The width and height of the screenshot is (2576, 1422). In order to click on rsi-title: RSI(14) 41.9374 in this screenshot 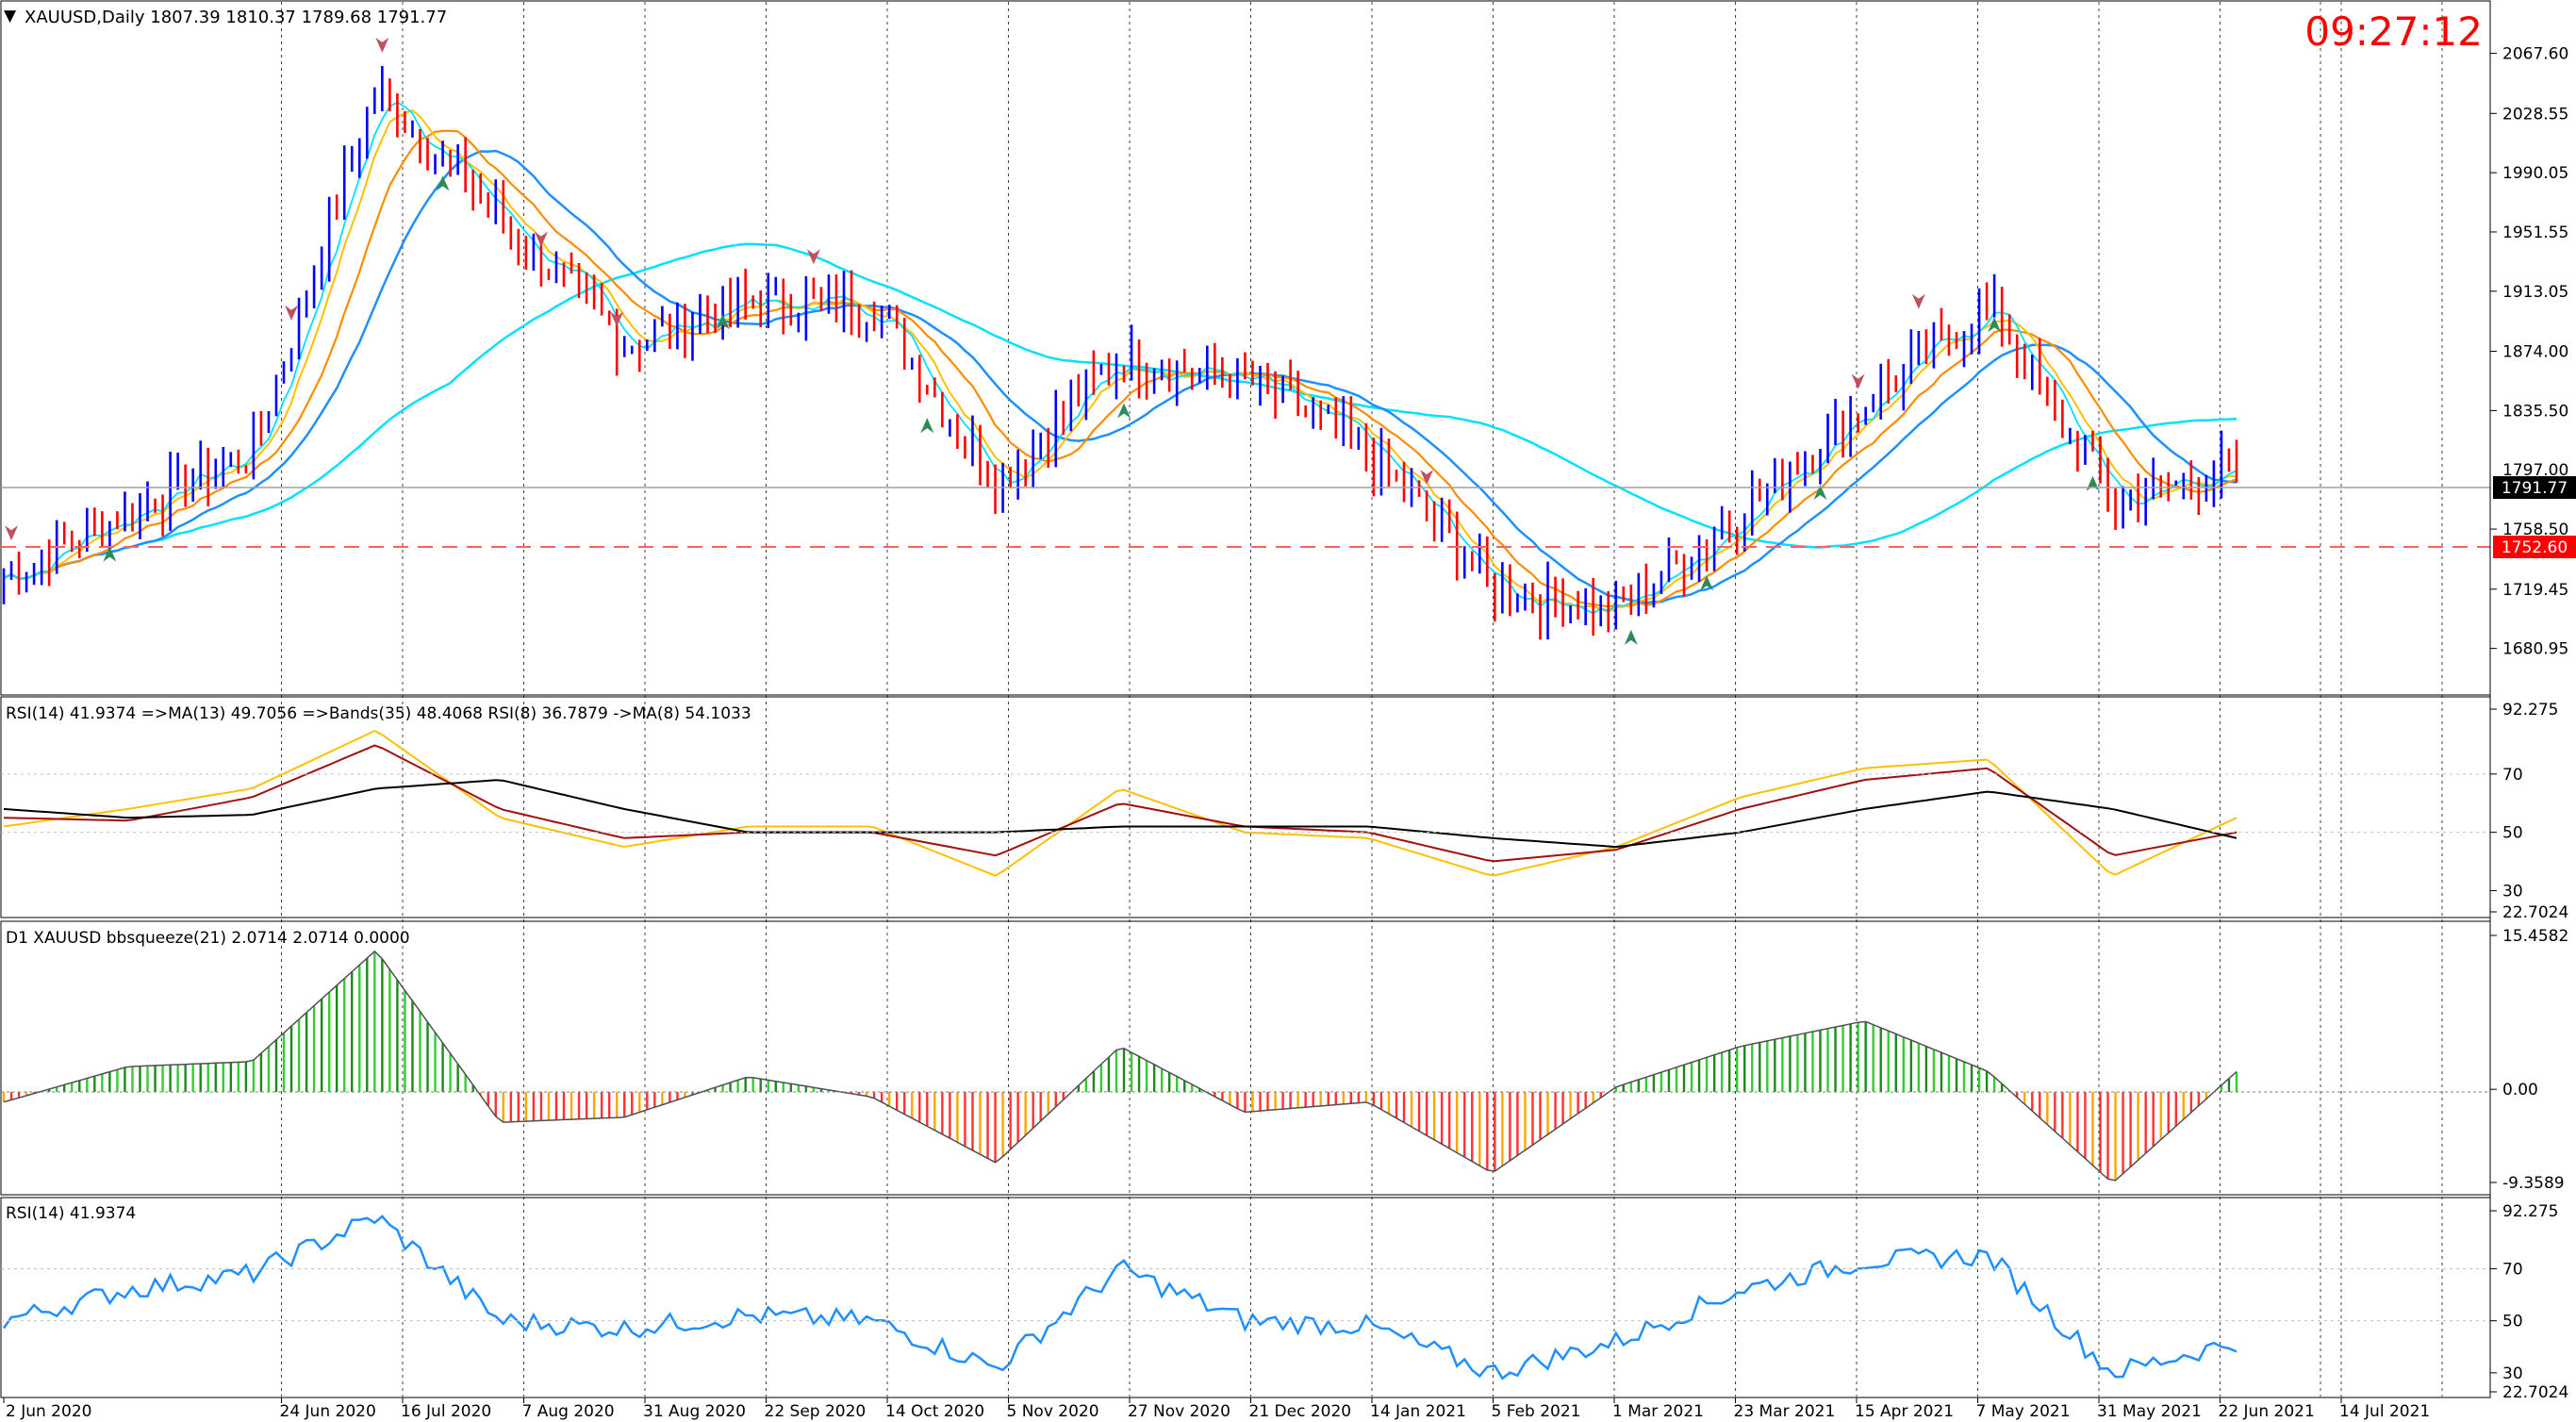, I will do `click(71, 1213)`.